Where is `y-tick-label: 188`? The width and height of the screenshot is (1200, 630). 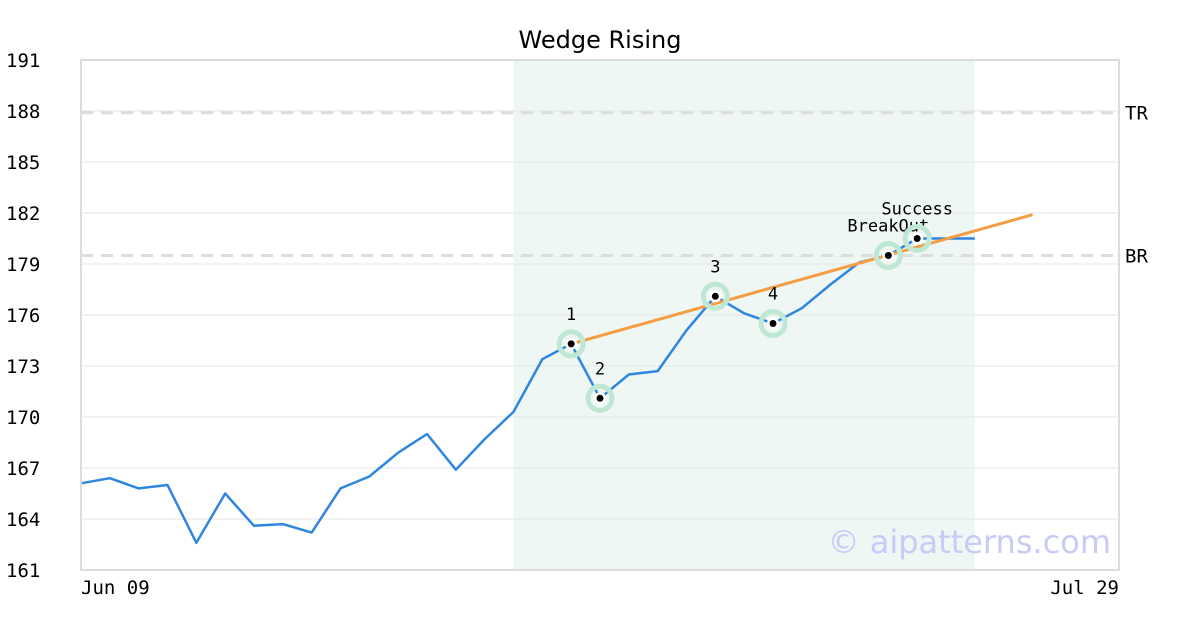
y-tick-label: 188 is located at coordinates (23, 112).